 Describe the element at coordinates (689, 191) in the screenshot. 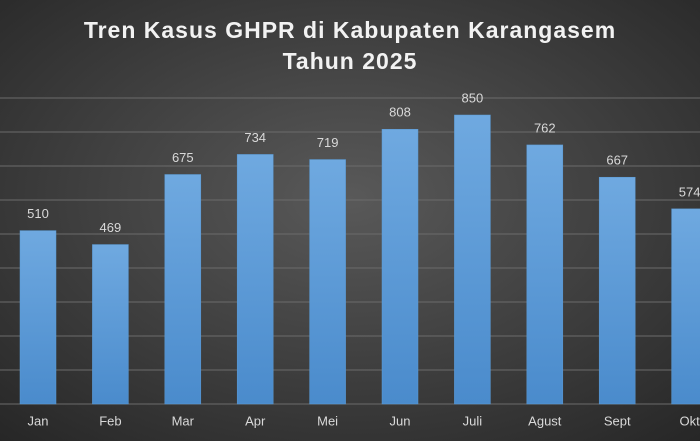

I see `value-label: 574` at that location.